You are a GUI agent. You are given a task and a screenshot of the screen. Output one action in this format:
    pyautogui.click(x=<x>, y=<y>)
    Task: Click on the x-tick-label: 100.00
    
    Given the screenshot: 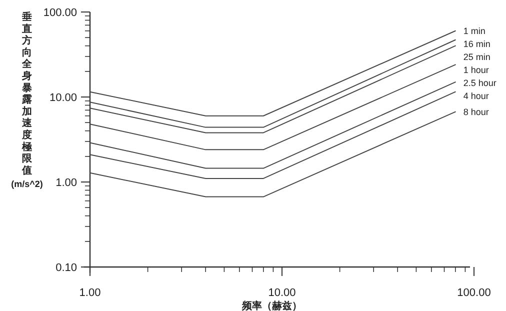 What is the action you would take?
    pyautogui.click(x=474, y=293)
    